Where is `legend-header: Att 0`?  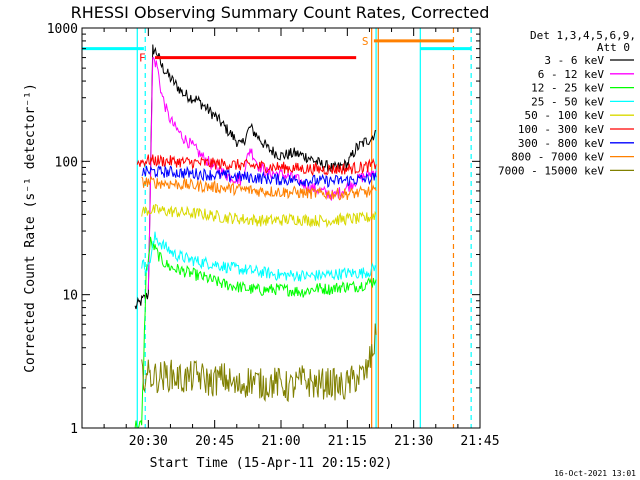
legend-header: Att 0 is located at coordinates (613, 47).